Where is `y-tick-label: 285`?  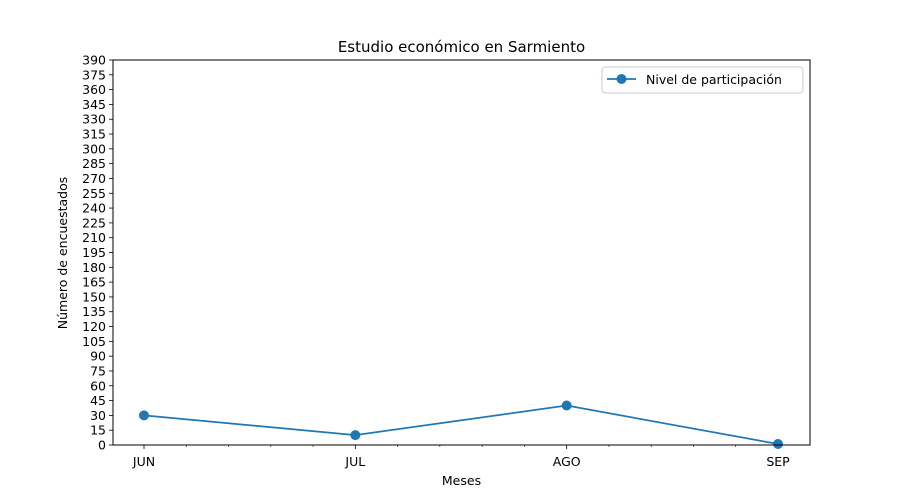
y-tick-label: 285 is located at coordinates (94, 163).